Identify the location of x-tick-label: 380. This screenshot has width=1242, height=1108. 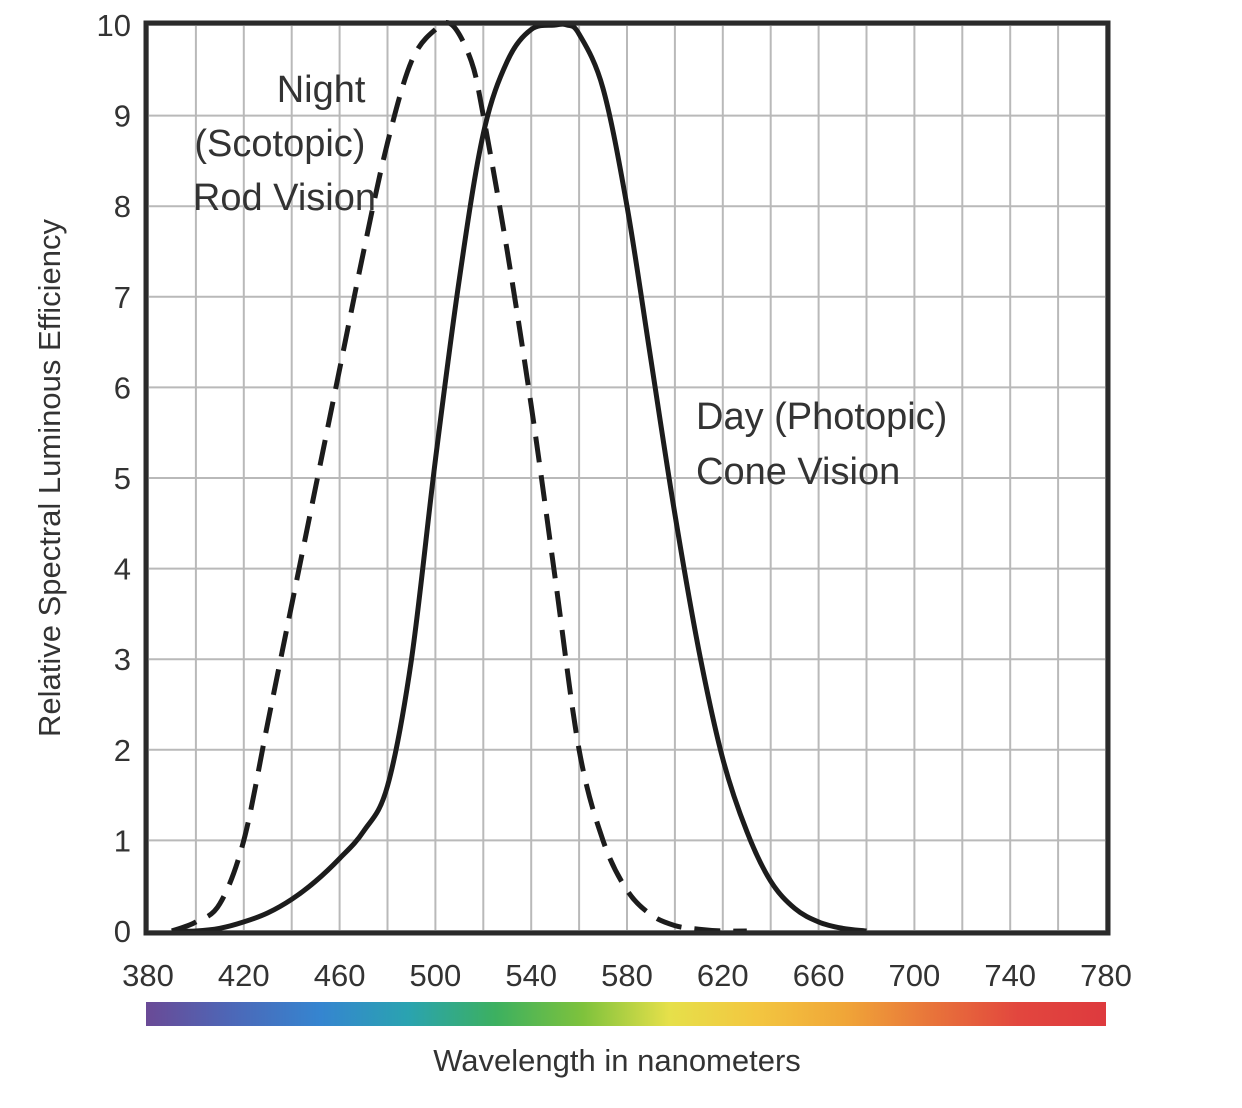
(148, 975).